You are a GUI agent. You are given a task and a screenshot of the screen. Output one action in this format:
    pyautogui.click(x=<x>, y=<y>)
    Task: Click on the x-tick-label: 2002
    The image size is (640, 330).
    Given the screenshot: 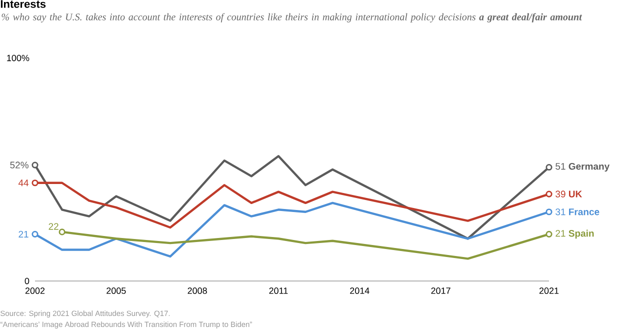 What is the action you would take?
    pyautogui.click(x=35, y=291)
    